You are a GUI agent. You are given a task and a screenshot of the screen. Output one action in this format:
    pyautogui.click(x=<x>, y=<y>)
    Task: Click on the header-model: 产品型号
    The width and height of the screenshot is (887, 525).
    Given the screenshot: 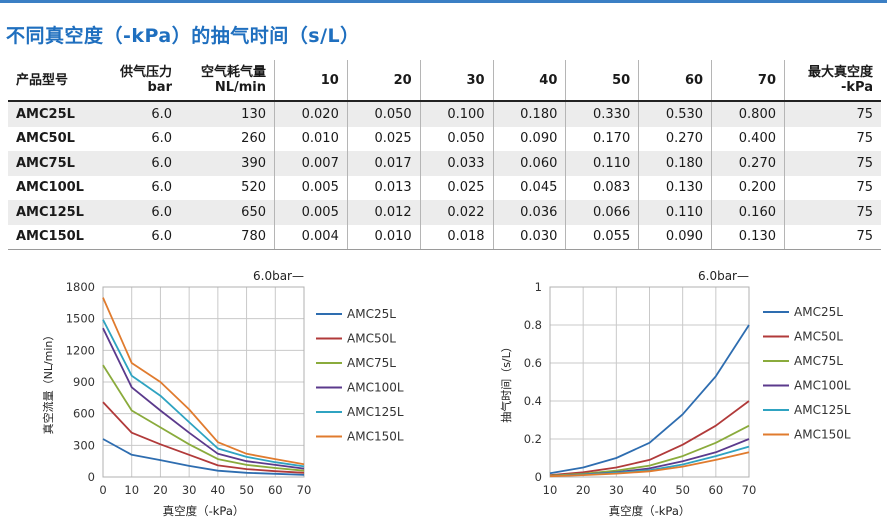 What is the action you would take?
    pyautogui.click(x=56, y=80)
    